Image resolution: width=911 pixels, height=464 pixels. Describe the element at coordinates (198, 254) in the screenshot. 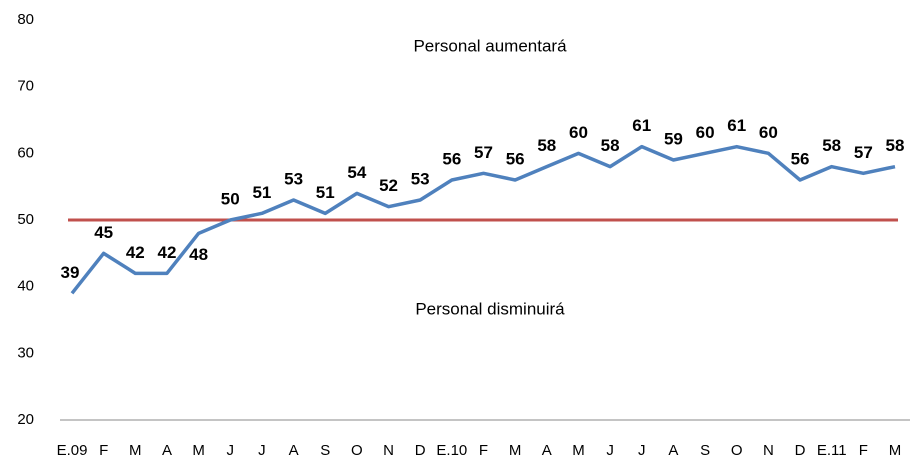

I see `data-label: 48` at that location.